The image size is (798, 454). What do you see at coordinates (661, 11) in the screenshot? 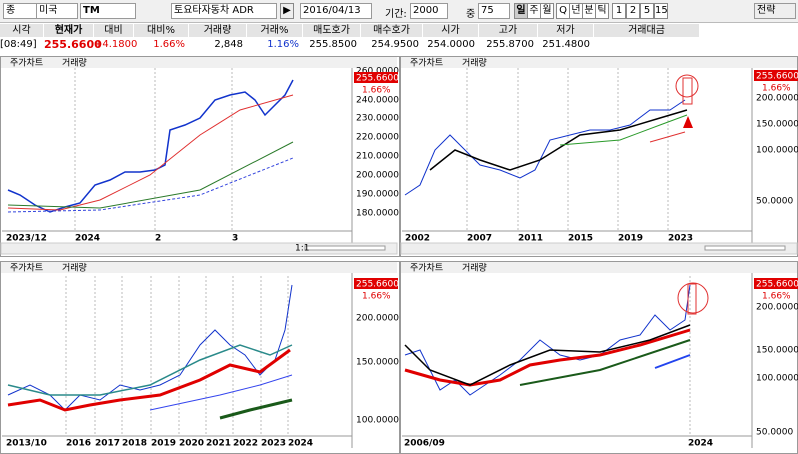
I see `period-button: 15` at bounding box center [661, 11].